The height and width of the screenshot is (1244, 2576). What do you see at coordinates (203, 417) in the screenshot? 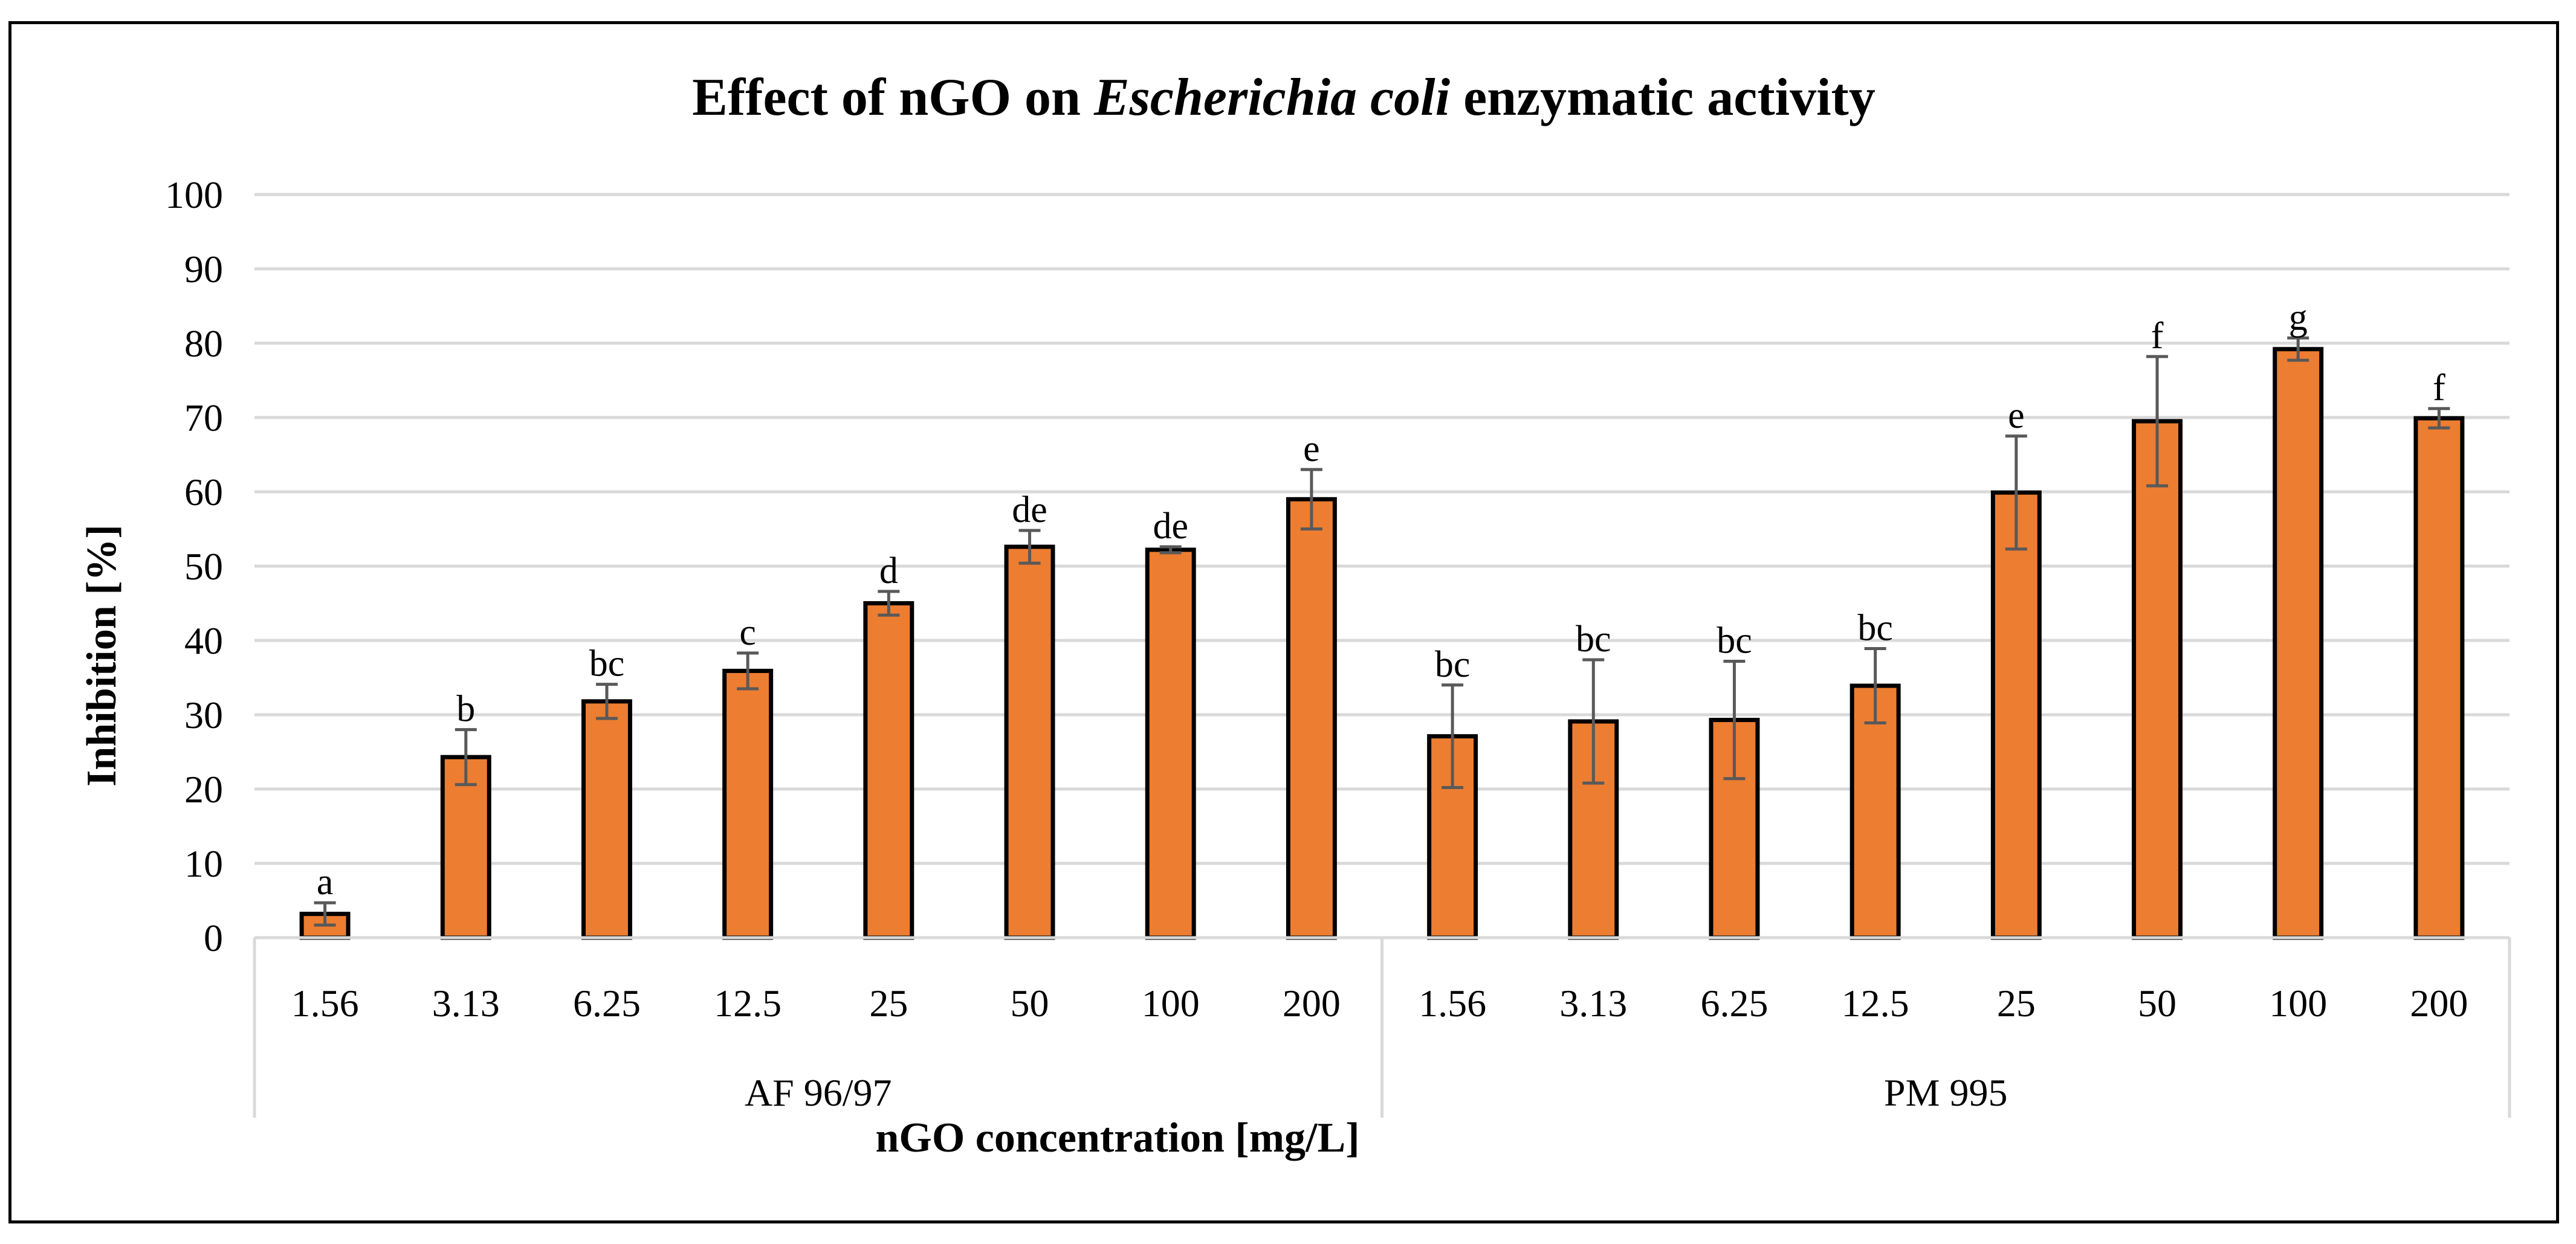
I see `y-tick-label: 70` at bounding box center [203, 417].